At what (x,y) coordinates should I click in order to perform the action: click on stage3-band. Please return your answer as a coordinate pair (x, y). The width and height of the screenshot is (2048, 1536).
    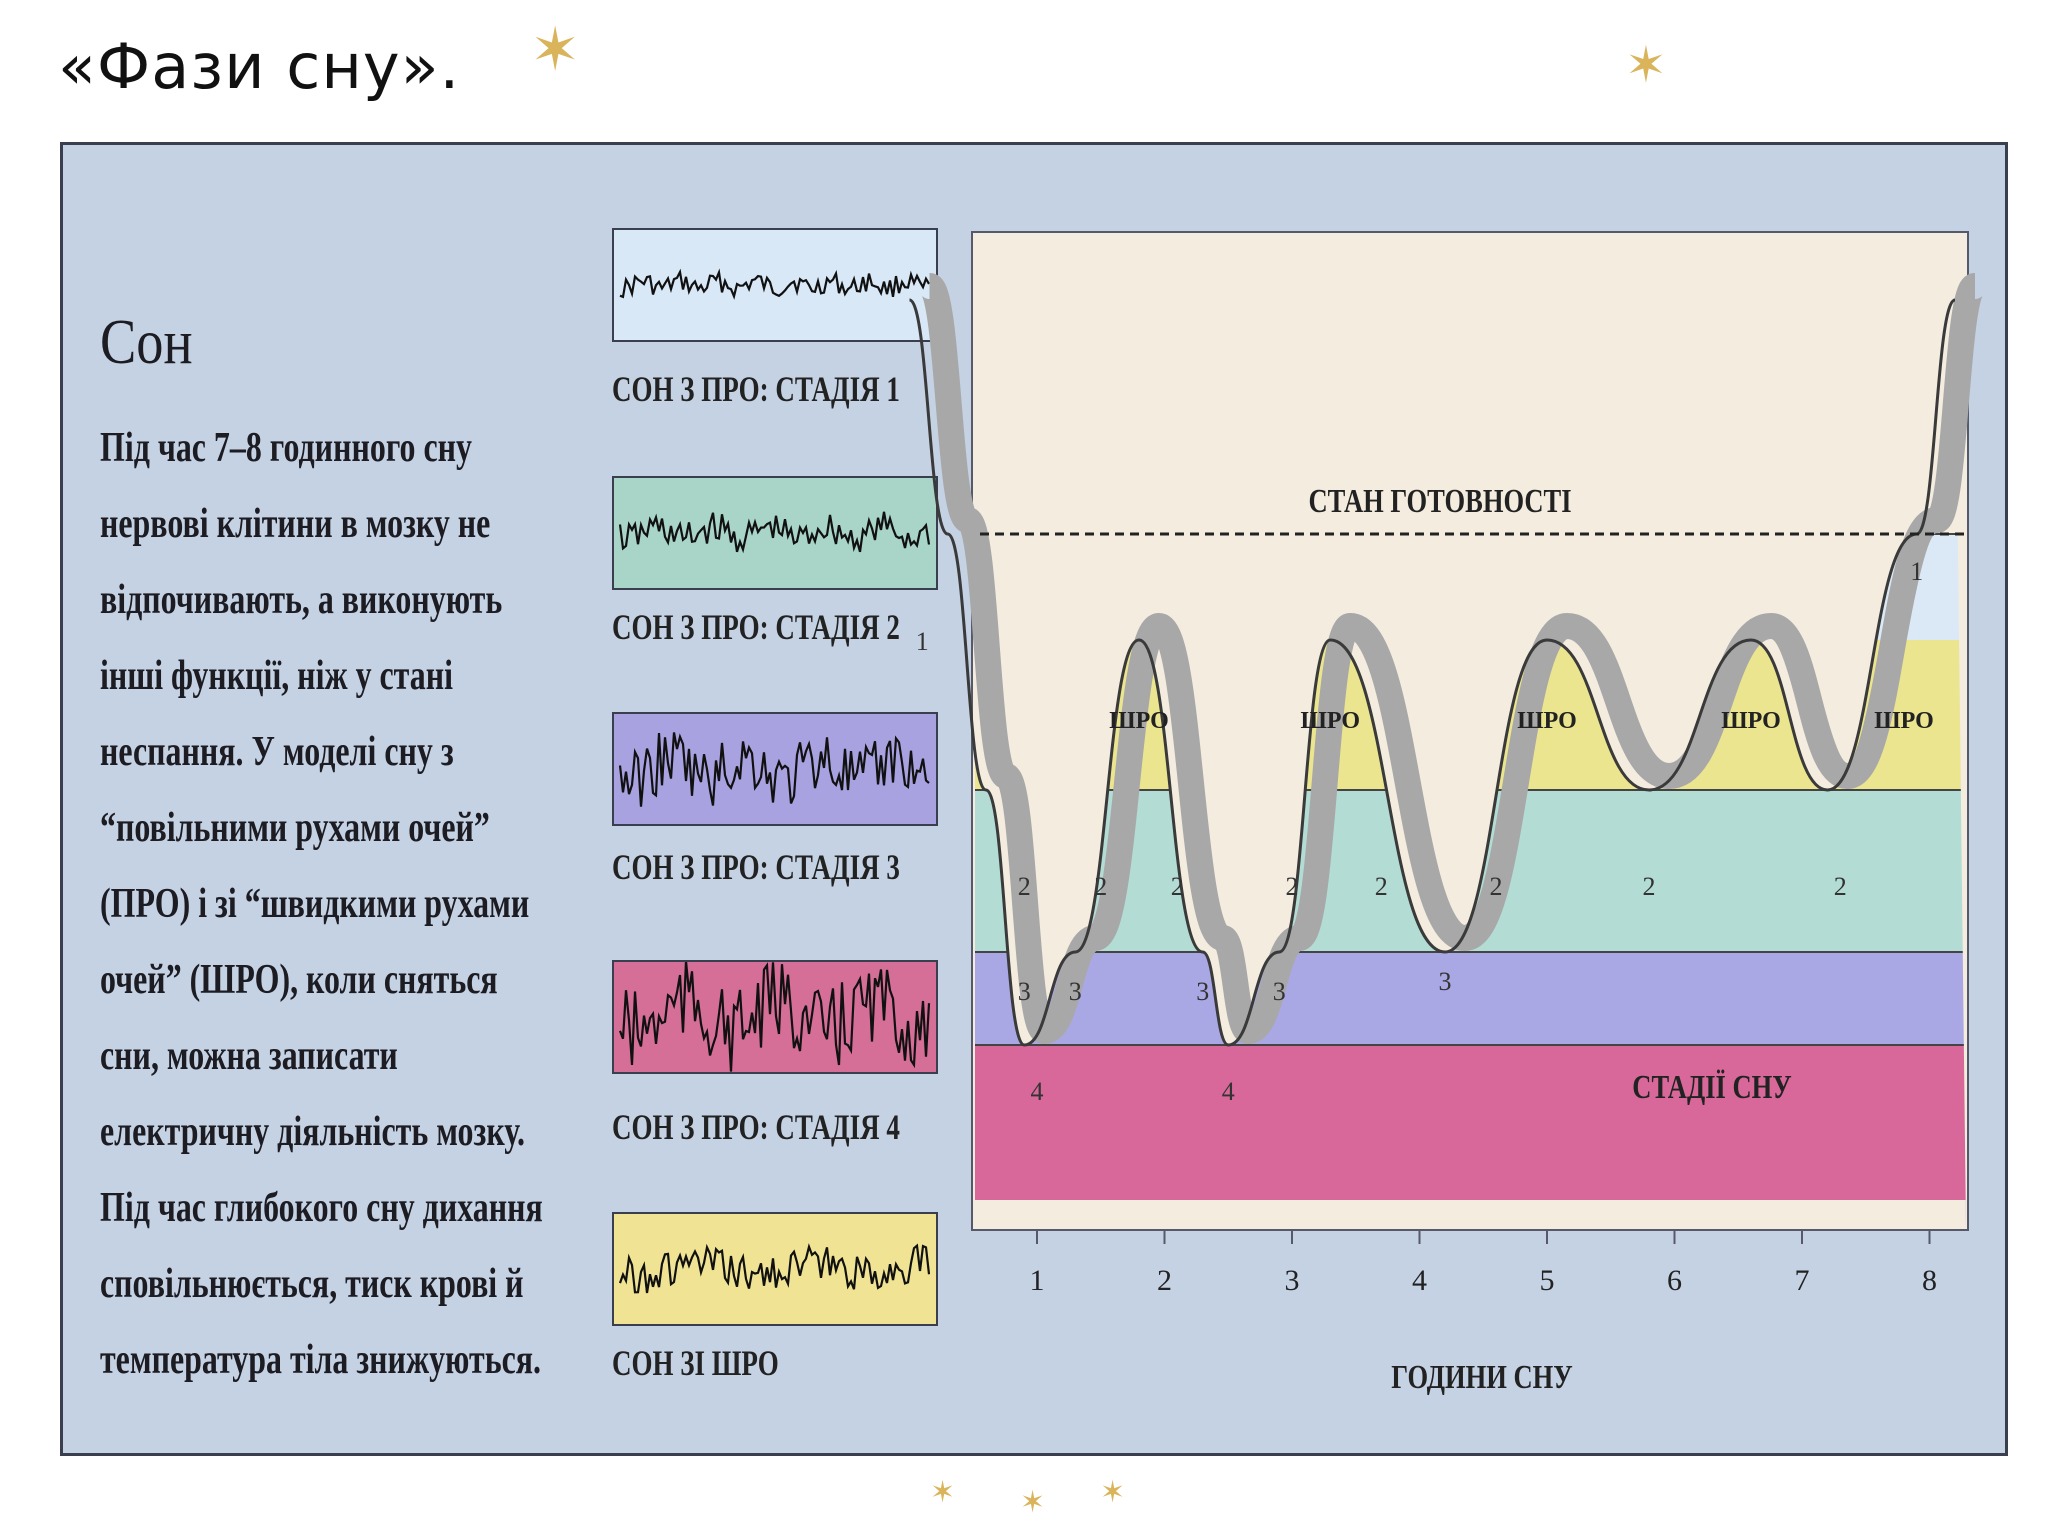
    Looking at the image, I should click on (1470, 998).